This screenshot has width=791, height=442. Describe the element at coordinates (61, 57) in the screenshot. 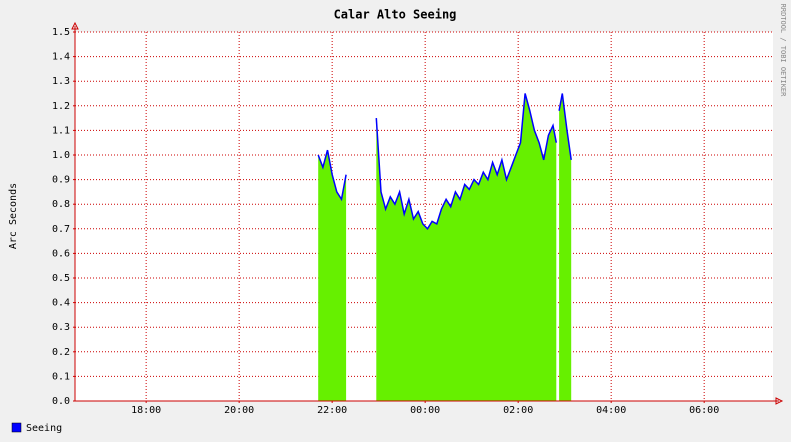

I see `y-tick-label: 1.4` at that location.